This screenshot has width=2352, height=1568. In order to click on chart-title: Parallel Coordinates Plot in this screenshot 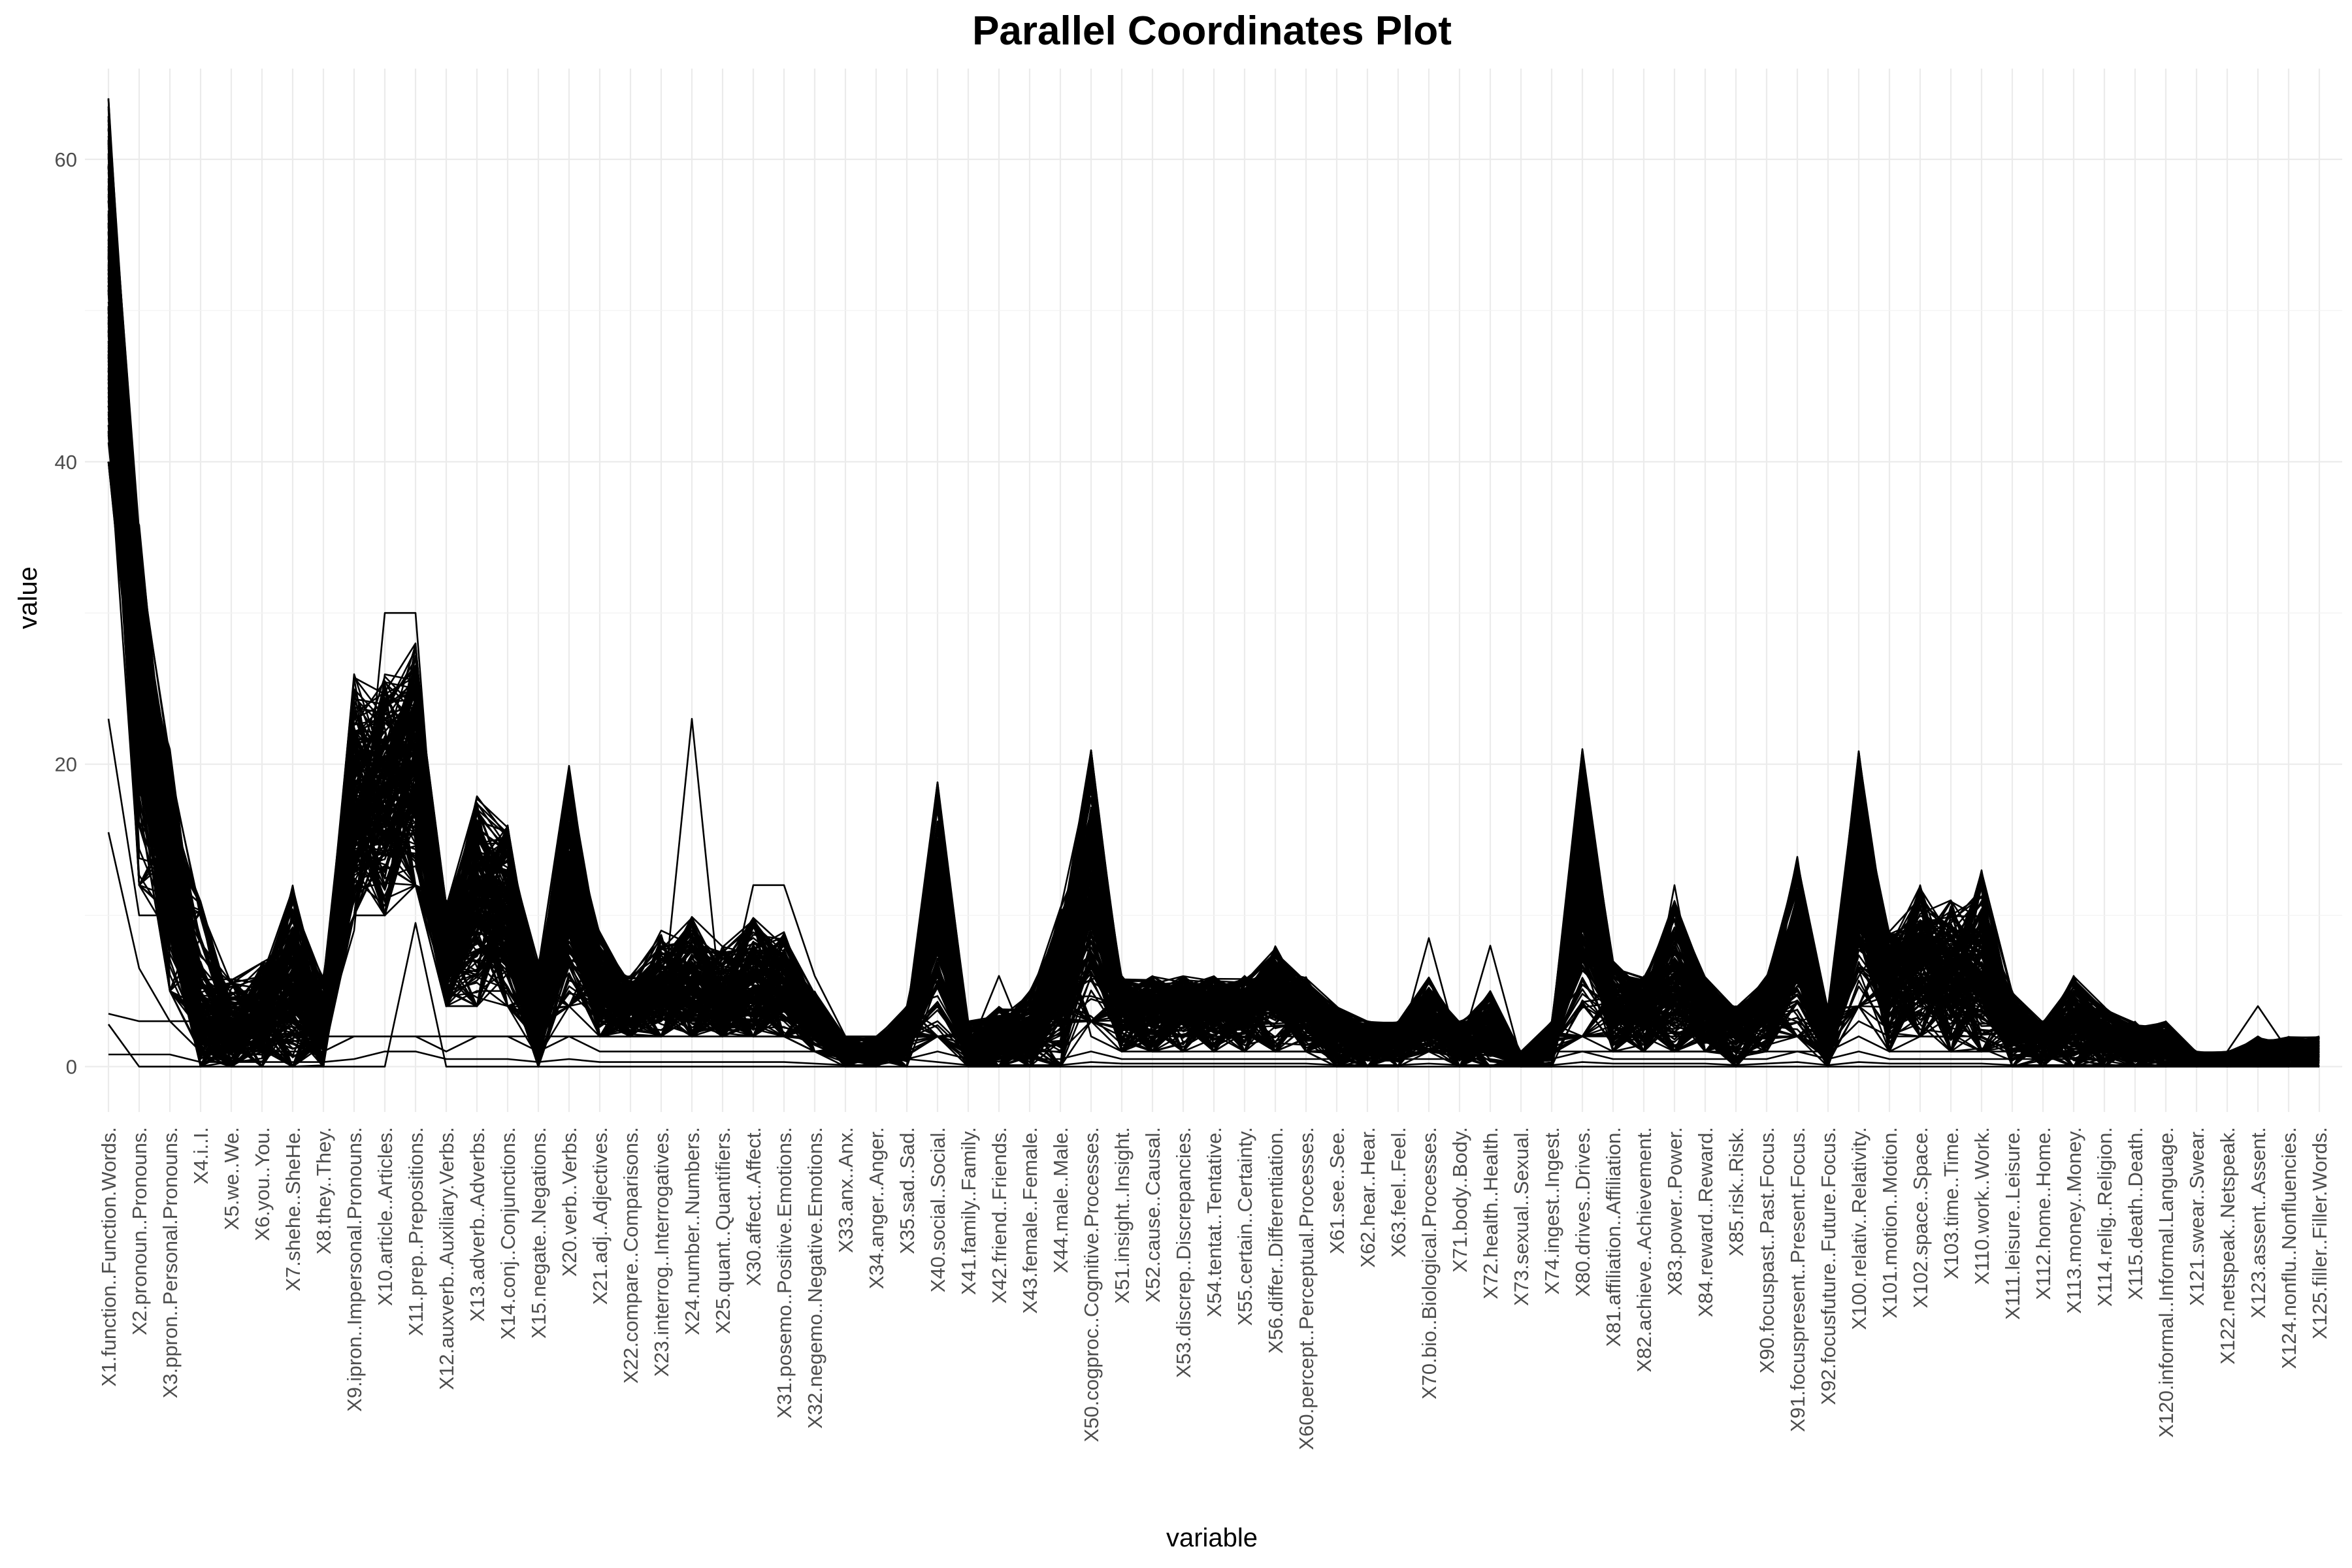, I will do `click(1212, 31)`.